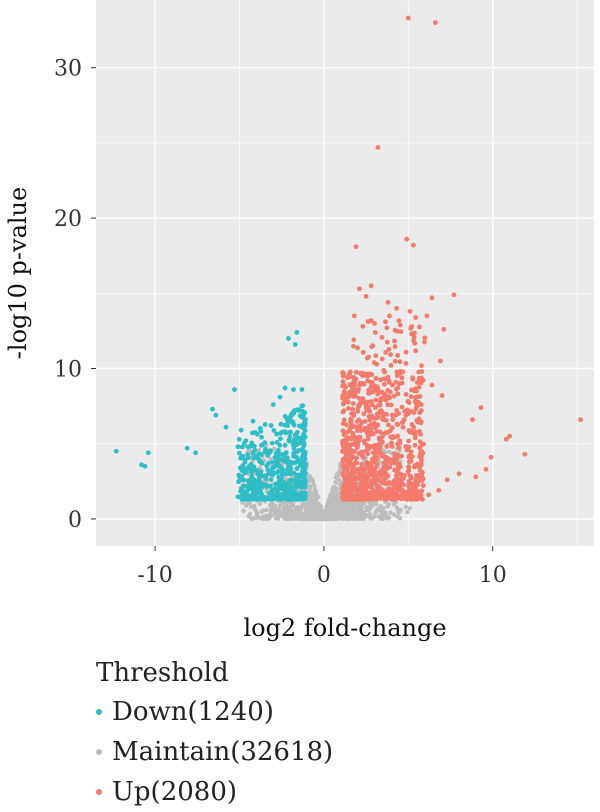 This screenshot has width=600, height=812. What do you see at coordinates (210, 416) in the screenshot?
I see `down-points` at bounding box center [210, 416].